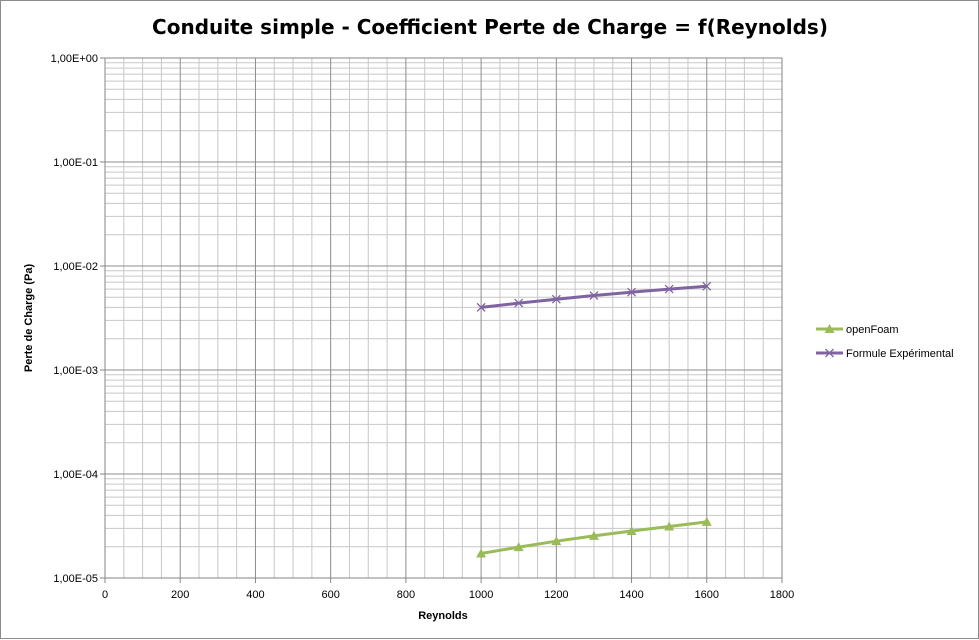  What do you see at coordinates (75, 579) in the screenshot?
I see `y-tick-label: 1,00E-05` at bounding box center [75, 579].